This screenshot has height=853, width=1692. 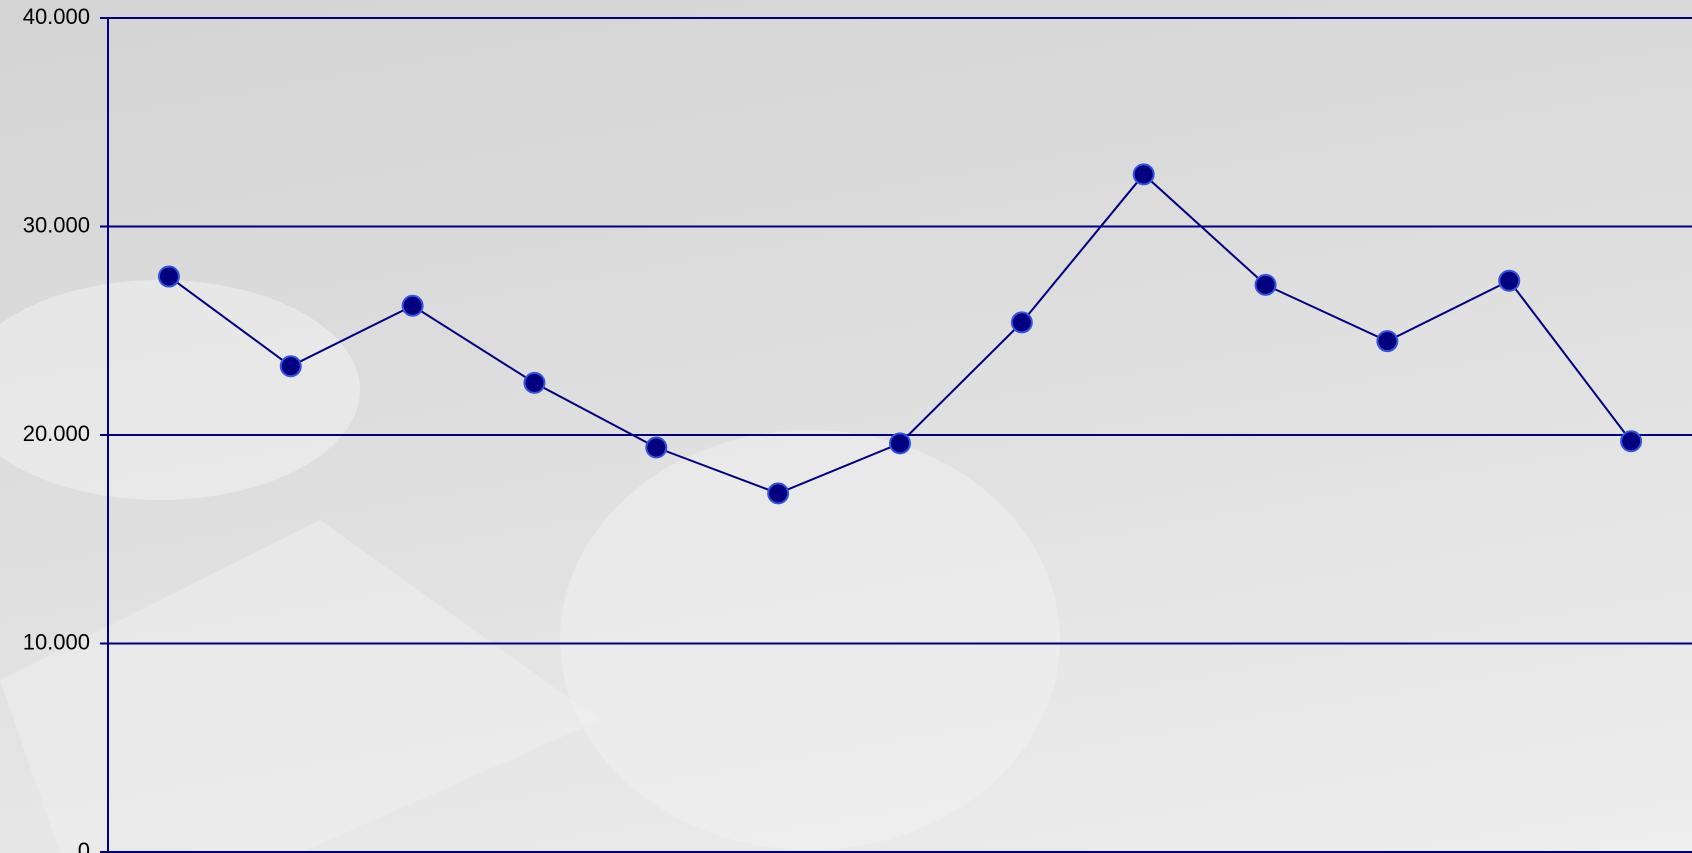 What do you see at coordinates (56, 224) in the screenshot?
I see `y-tick-label: 30.000` at bounding box center [56, 224].